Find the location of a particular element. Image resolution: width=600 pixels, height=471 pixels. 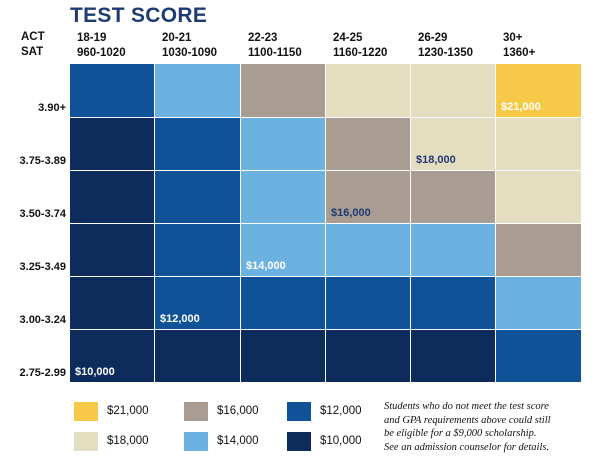

legend-label: $16,000 is located at coordinates (238, 411).